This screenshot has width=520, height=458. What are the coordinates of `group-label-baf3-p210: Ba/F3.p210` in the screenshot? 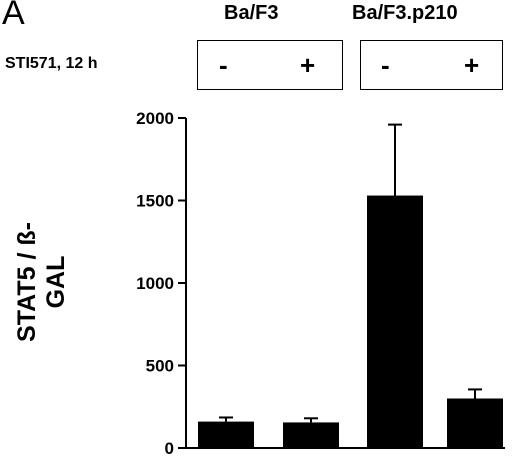 It's located at (405, 13).